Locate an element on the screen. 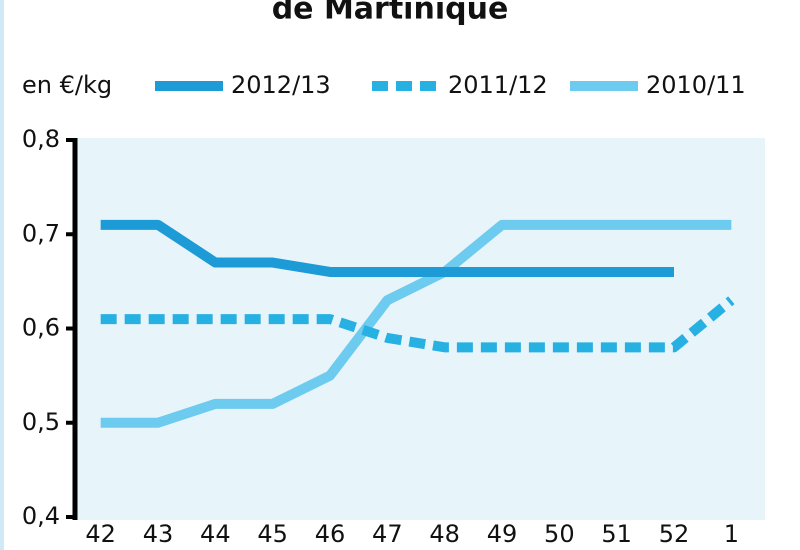  y-tick-label: 0,7 is located at coordinates (41, 233).